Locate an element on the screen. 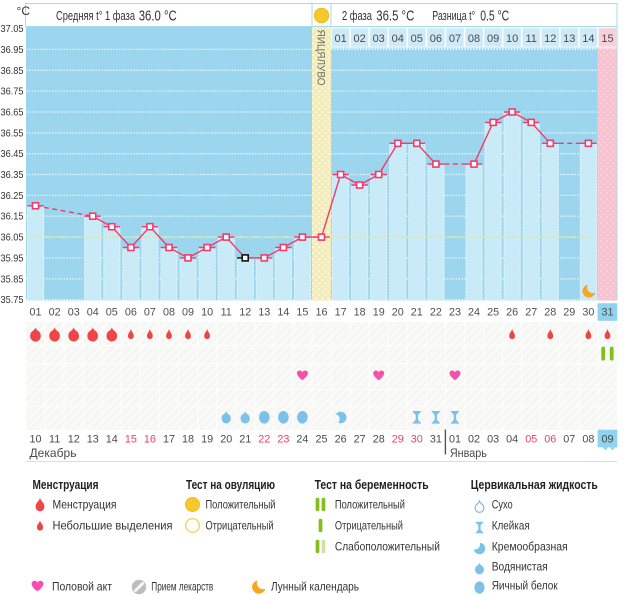 Image resolution: width=626 pixels, height=595 pixels. svg-text: 36.35 is located at coordinates (12, 175).